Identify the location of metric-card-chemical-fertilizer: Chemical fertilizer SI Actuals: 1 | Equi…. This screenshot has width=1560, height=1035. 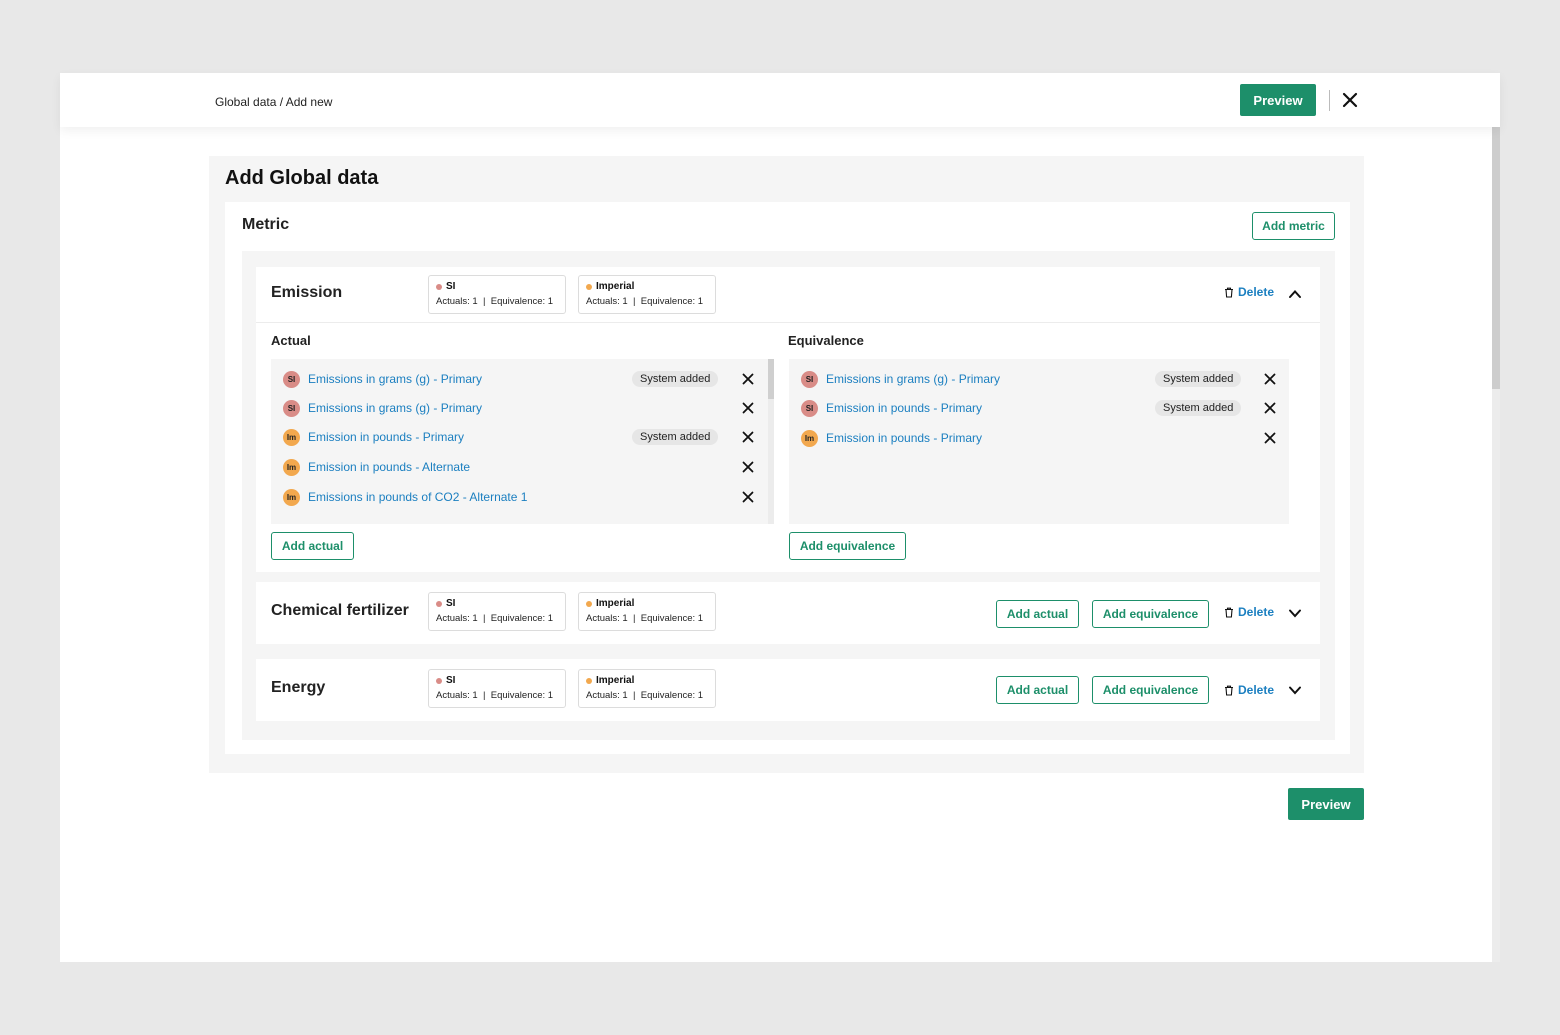
(788, 613).